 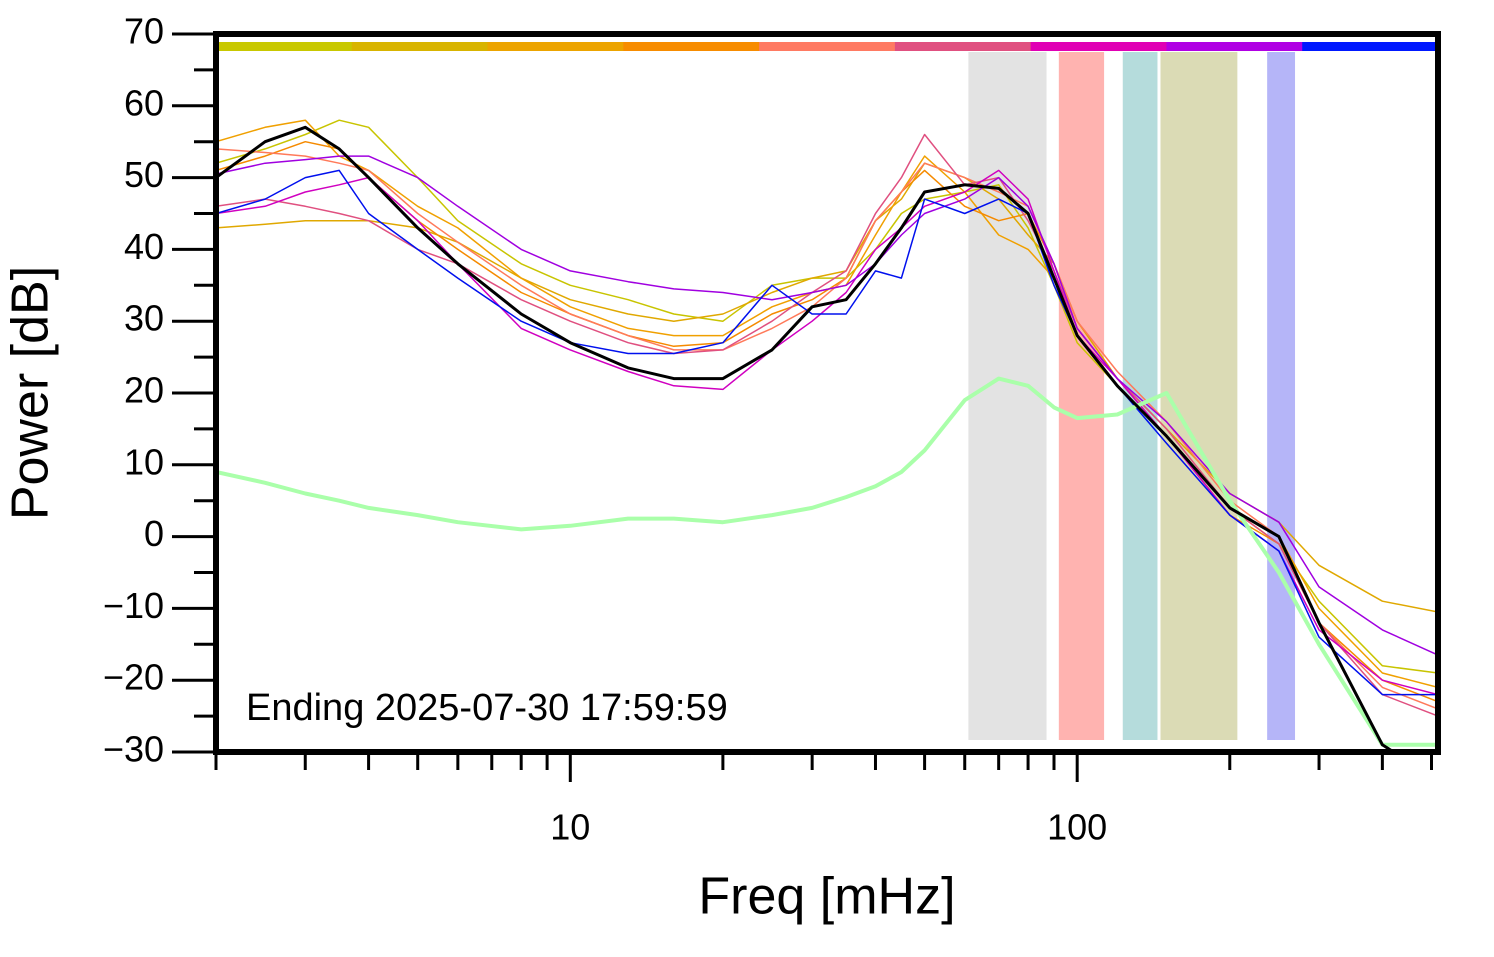 I want to click on y-axis-label: Power [dB], so click(x=31, y=393).